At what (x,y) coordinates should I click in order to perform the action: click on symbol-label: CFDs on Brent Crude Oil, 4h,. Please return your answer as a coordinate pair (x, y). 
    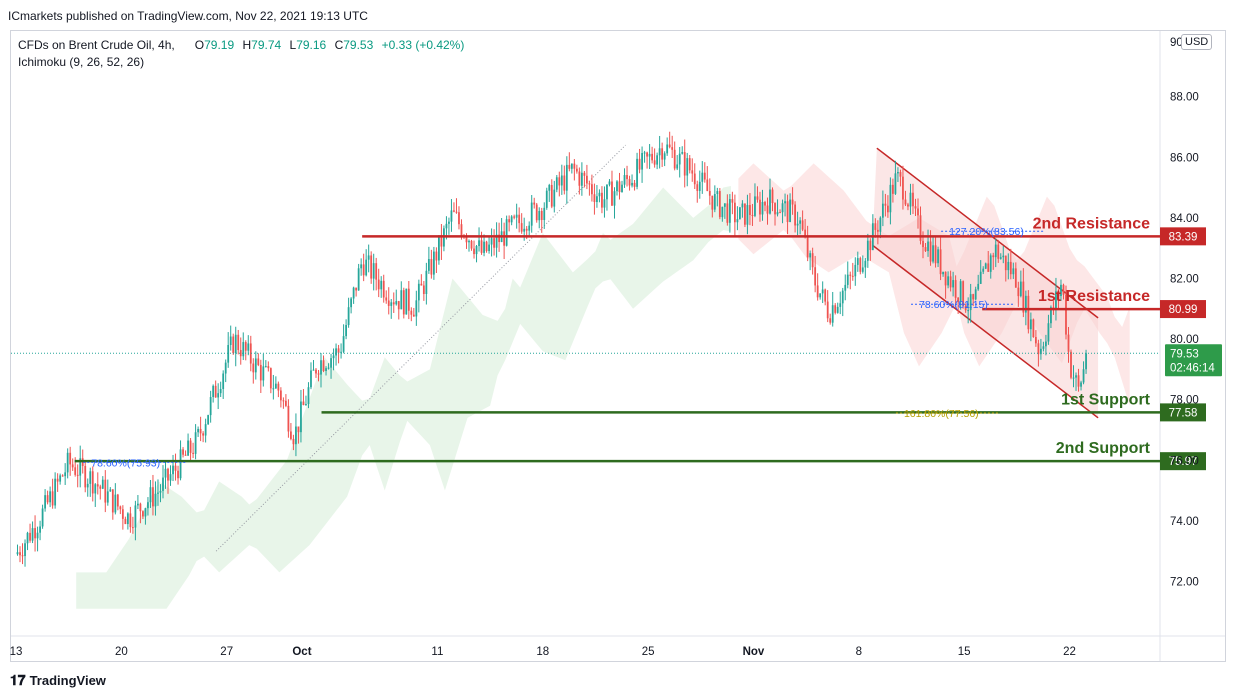
    Looking at the image, I should click on (96, 45).